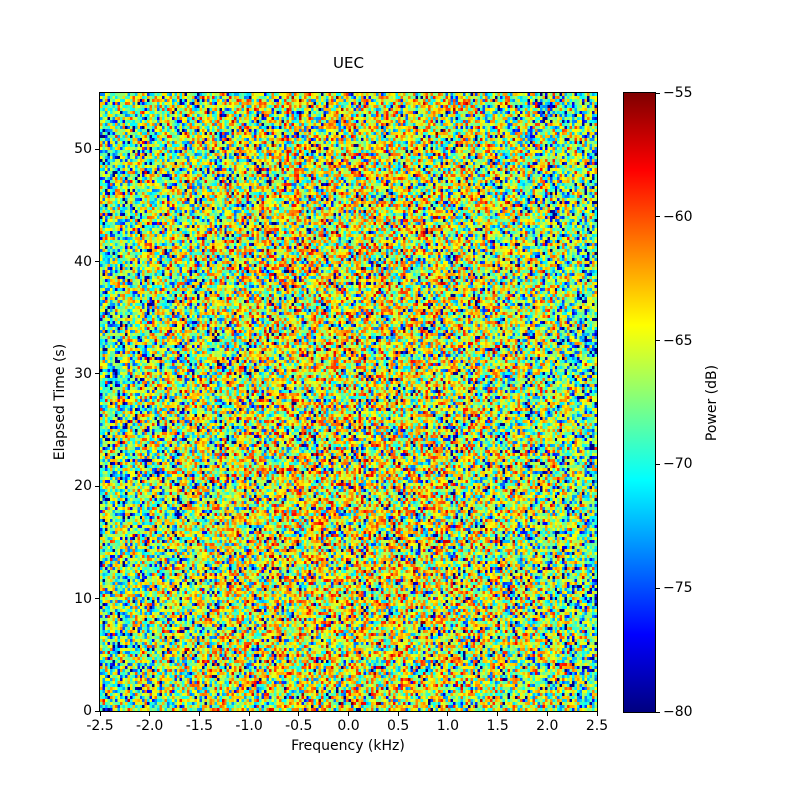 This screenshot has width=800, height=800. I want to click on y-axis-label: Elapsed Time (s), so click(60, 402).